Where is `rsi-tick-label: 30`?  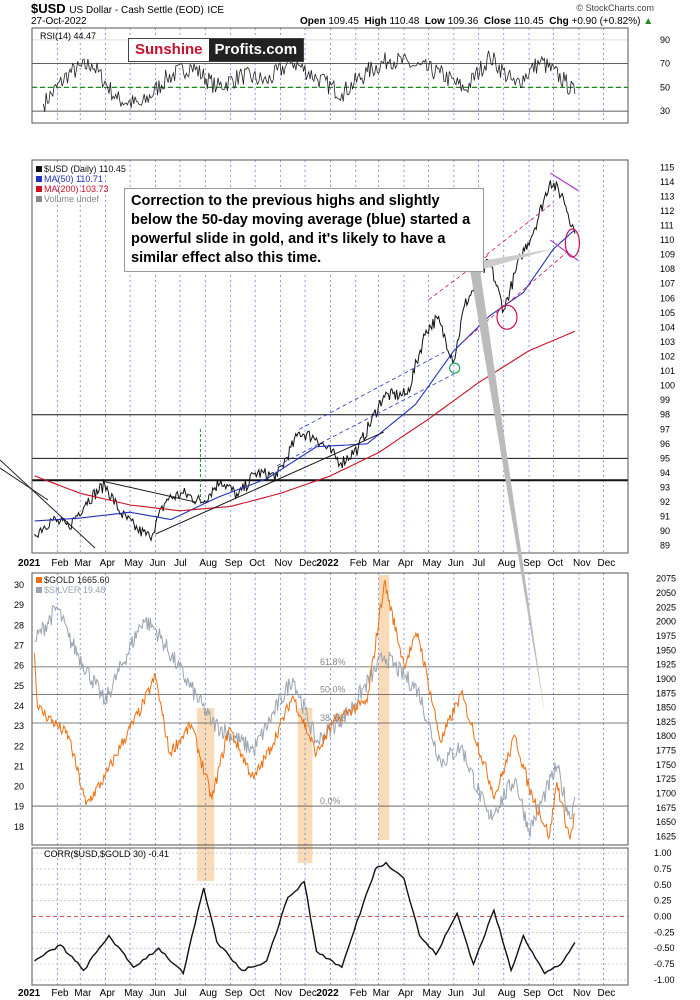
rsi-tick-label: 30 is located at coordinates (665, 111).